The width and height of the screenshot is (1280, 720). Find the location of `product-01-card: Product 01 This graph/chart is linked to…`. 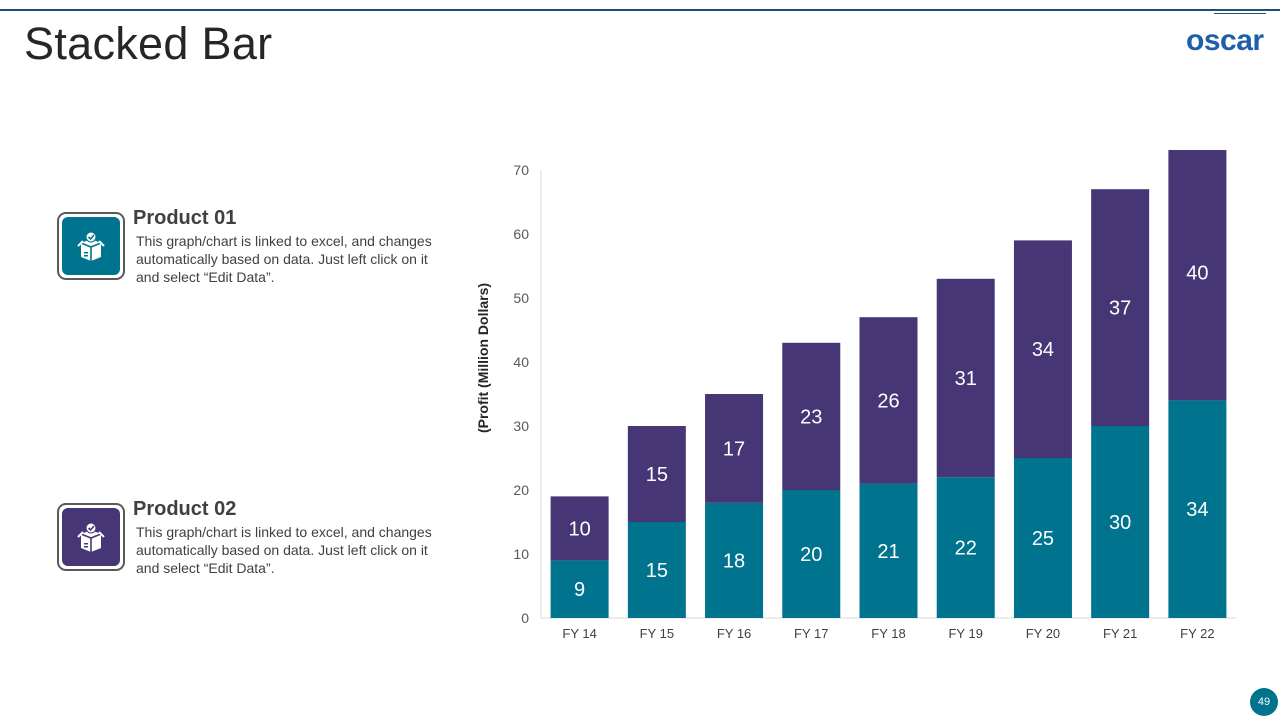

product-01-card: Product 01 This graph/chart is linked to… is located at coordinates (257, 246).